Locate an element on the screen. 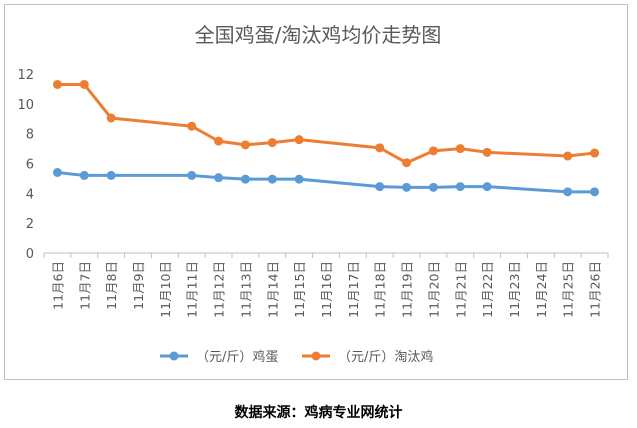 This screenshot has width=637, height=428. x-tick-label: 11月18日 is located at coordinates (380, 289).